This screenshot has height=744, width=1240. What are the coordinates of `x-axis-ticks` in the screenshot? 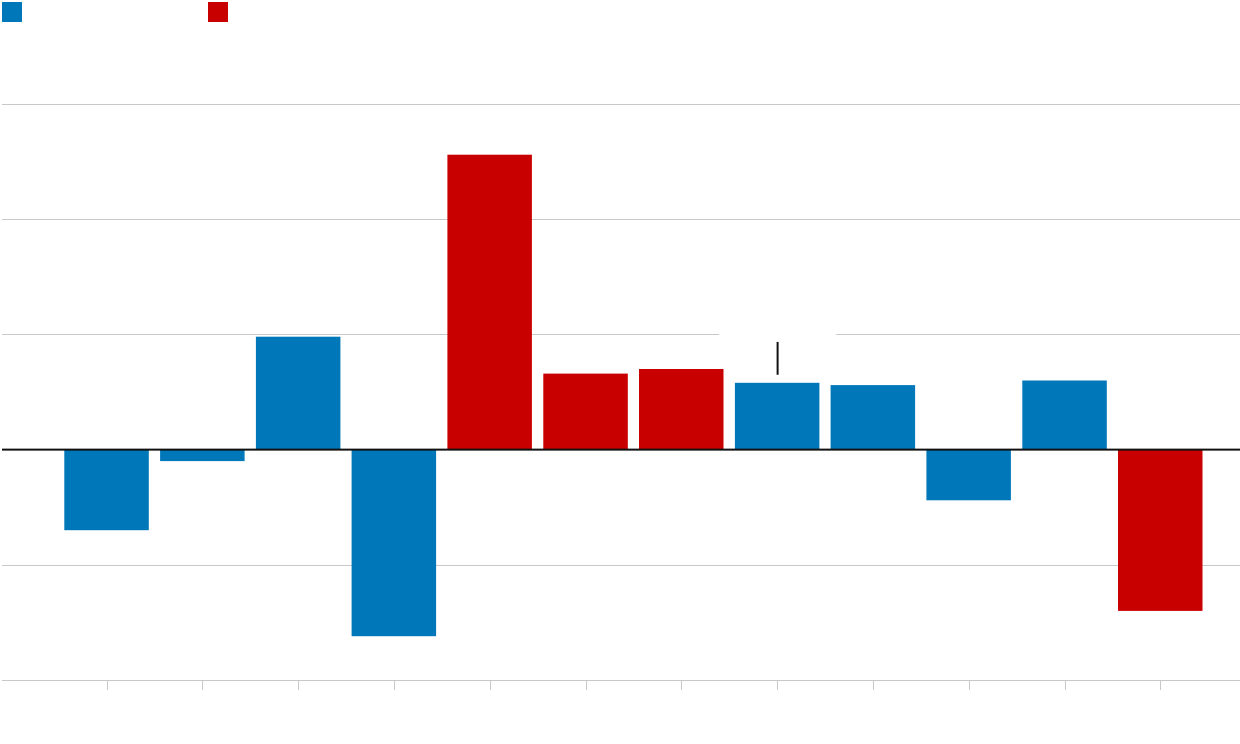 It's located at (634, 685).